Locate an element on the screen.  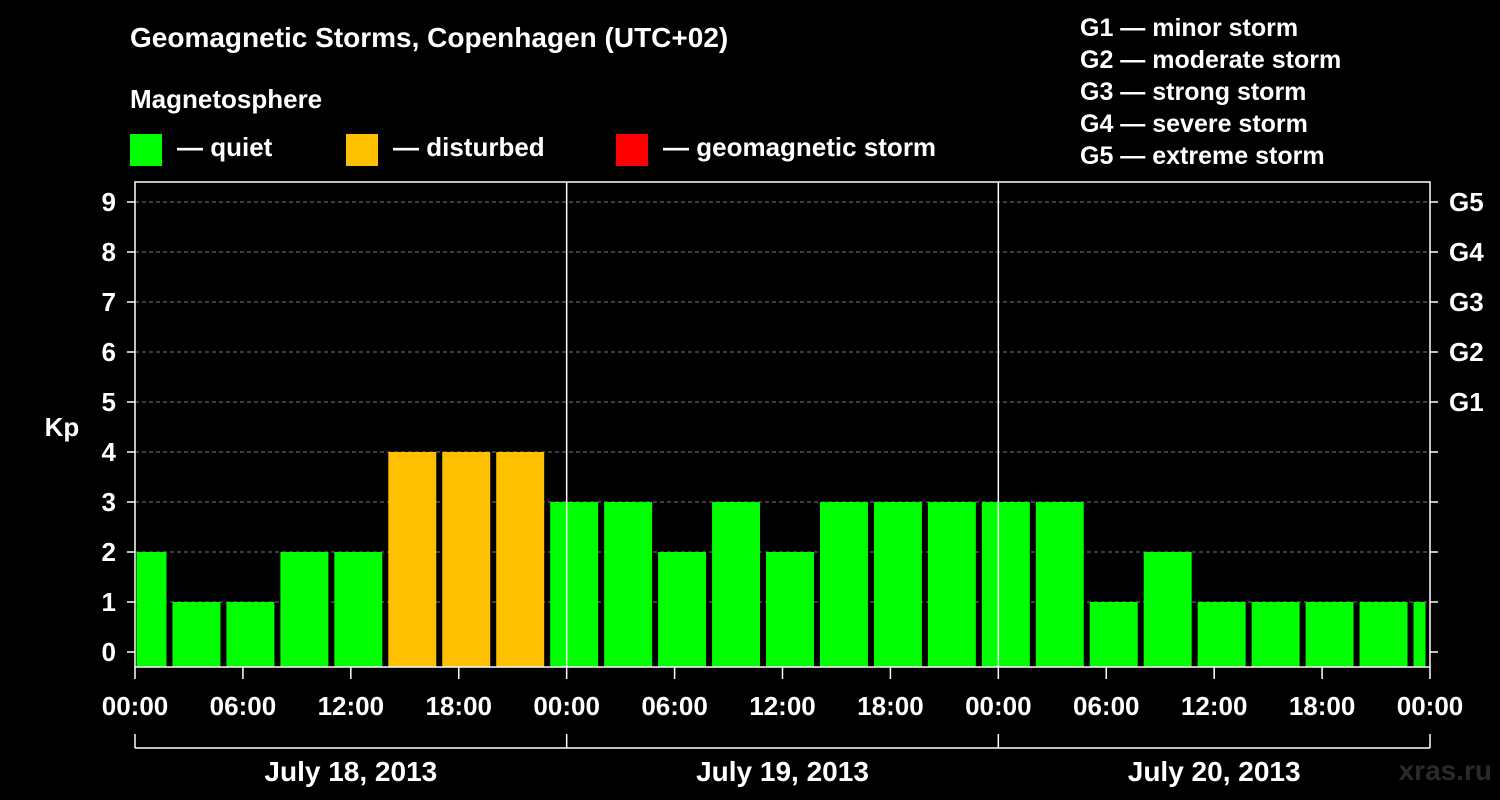
storm-level-g2: G2 — moderate storm is located at coordinates (1211, 60).